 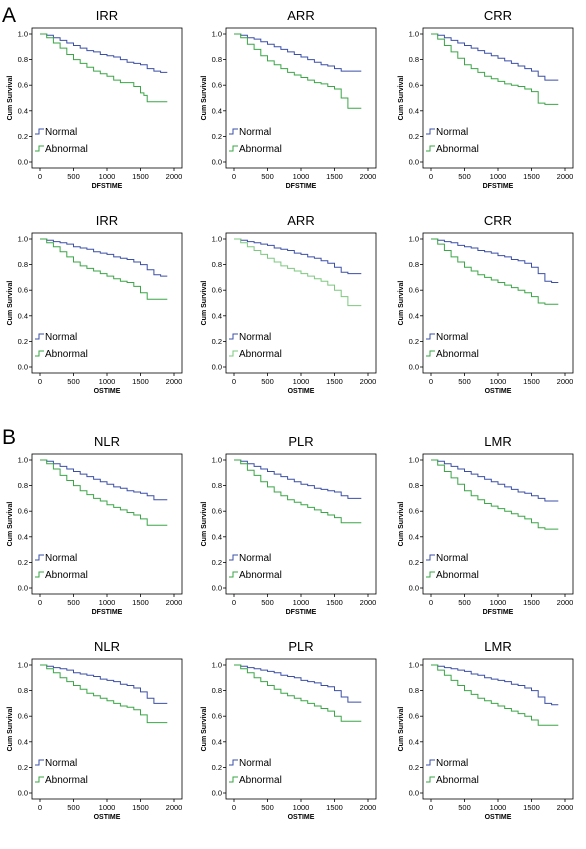 What do you see at coordinates (300, 646) in the screenshot?
I see `chart-title: PLR` at bounding box center [300, 646].